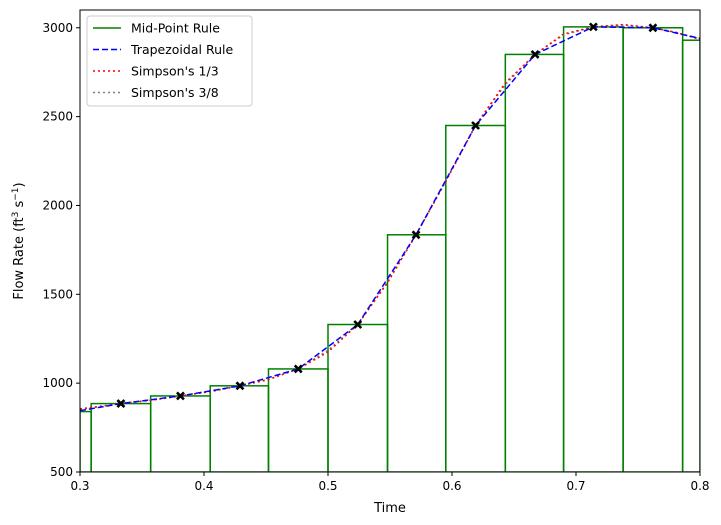  What do you see at coordinates (203, 486) in the screenshot?
I see `x-tick-label: 0.4` at bounding box center [203, 486].